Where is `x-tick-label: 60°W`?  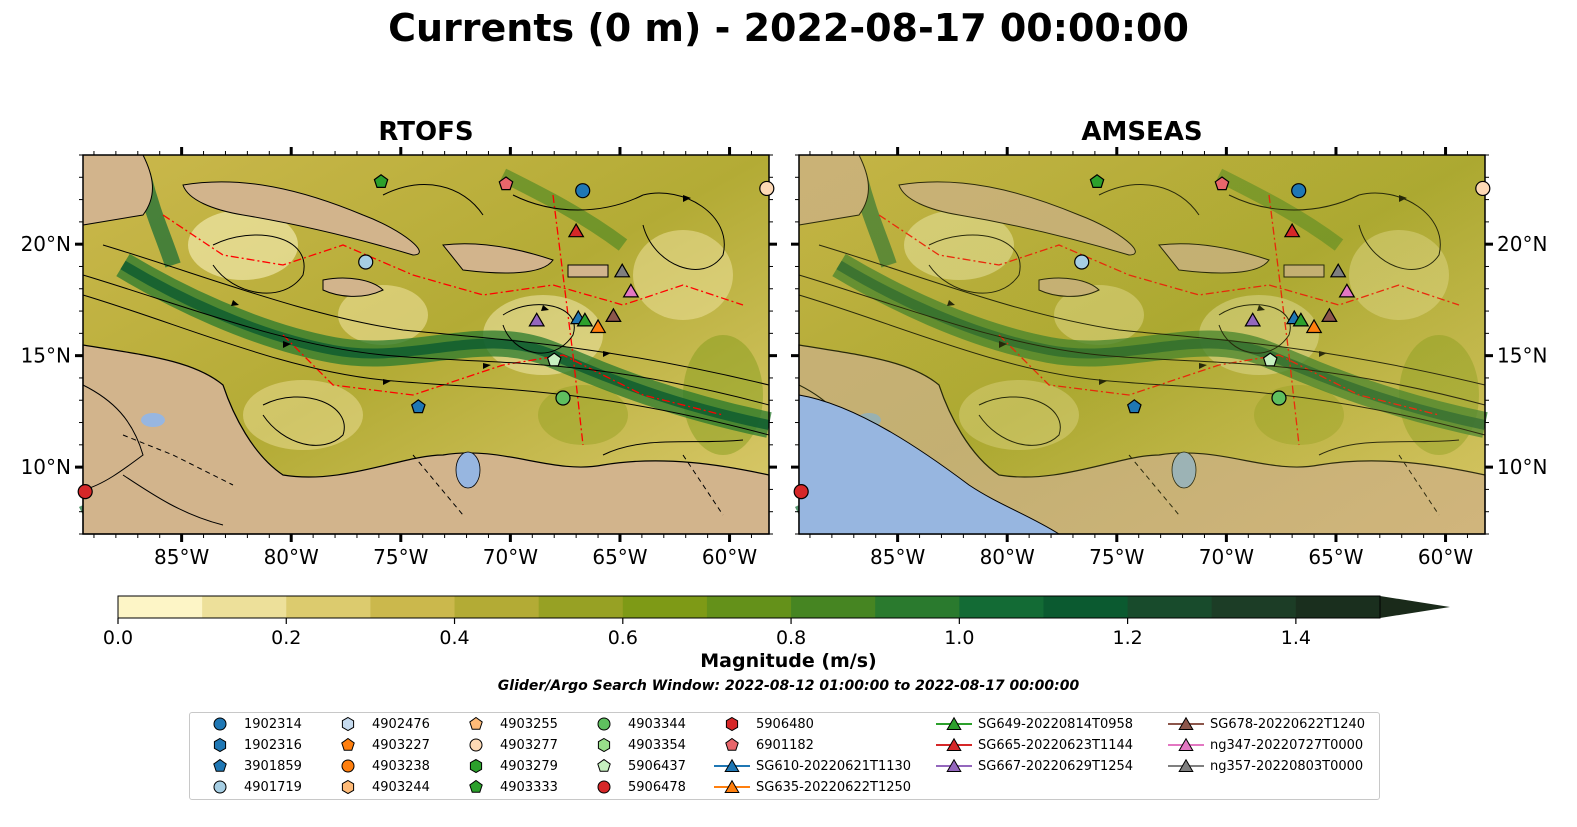
x-tick-label: 60°W is located at coordinates (1445, 557).